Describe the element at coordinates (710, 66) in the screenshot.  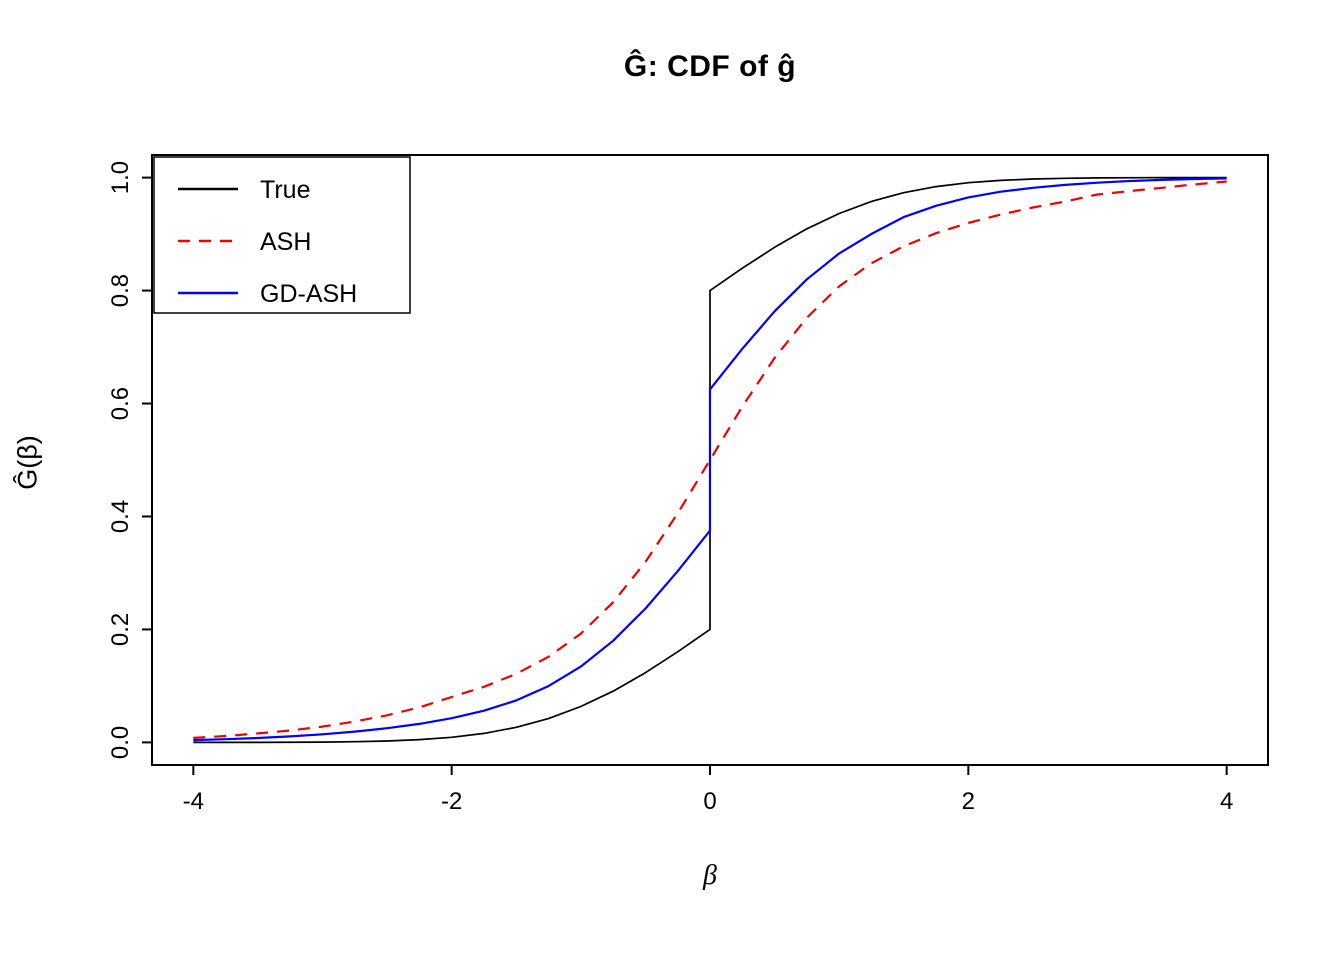
I see `chart-title: Ĝ: CDF of ĝ` at that location.